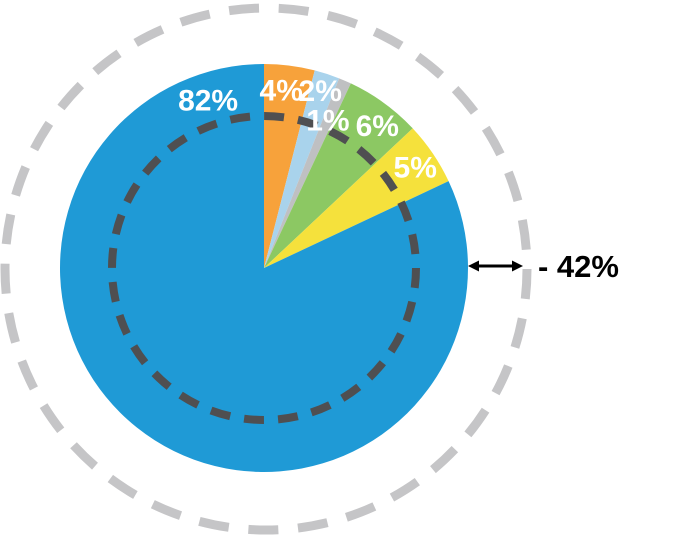  Describe the element at coordinates (327, 121) in the screenshot. I see `slice-label-1pct: 1%` at that location.